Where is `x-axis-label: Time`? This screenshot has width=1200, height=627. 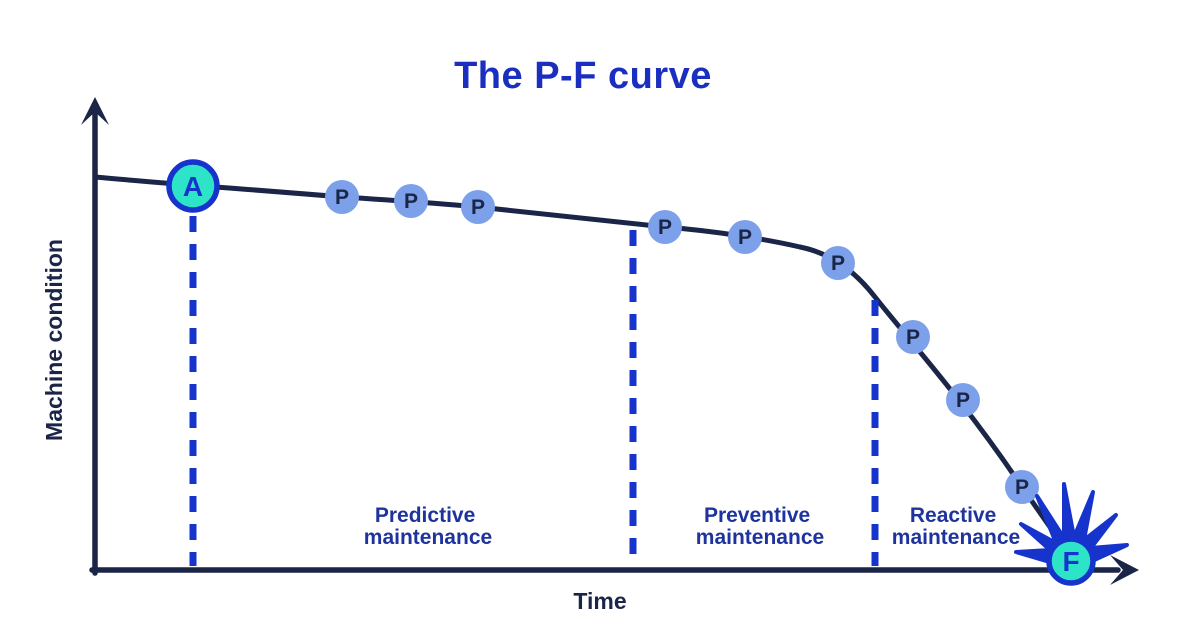 x-axis-label: Time is located at coordinates (599, 601).